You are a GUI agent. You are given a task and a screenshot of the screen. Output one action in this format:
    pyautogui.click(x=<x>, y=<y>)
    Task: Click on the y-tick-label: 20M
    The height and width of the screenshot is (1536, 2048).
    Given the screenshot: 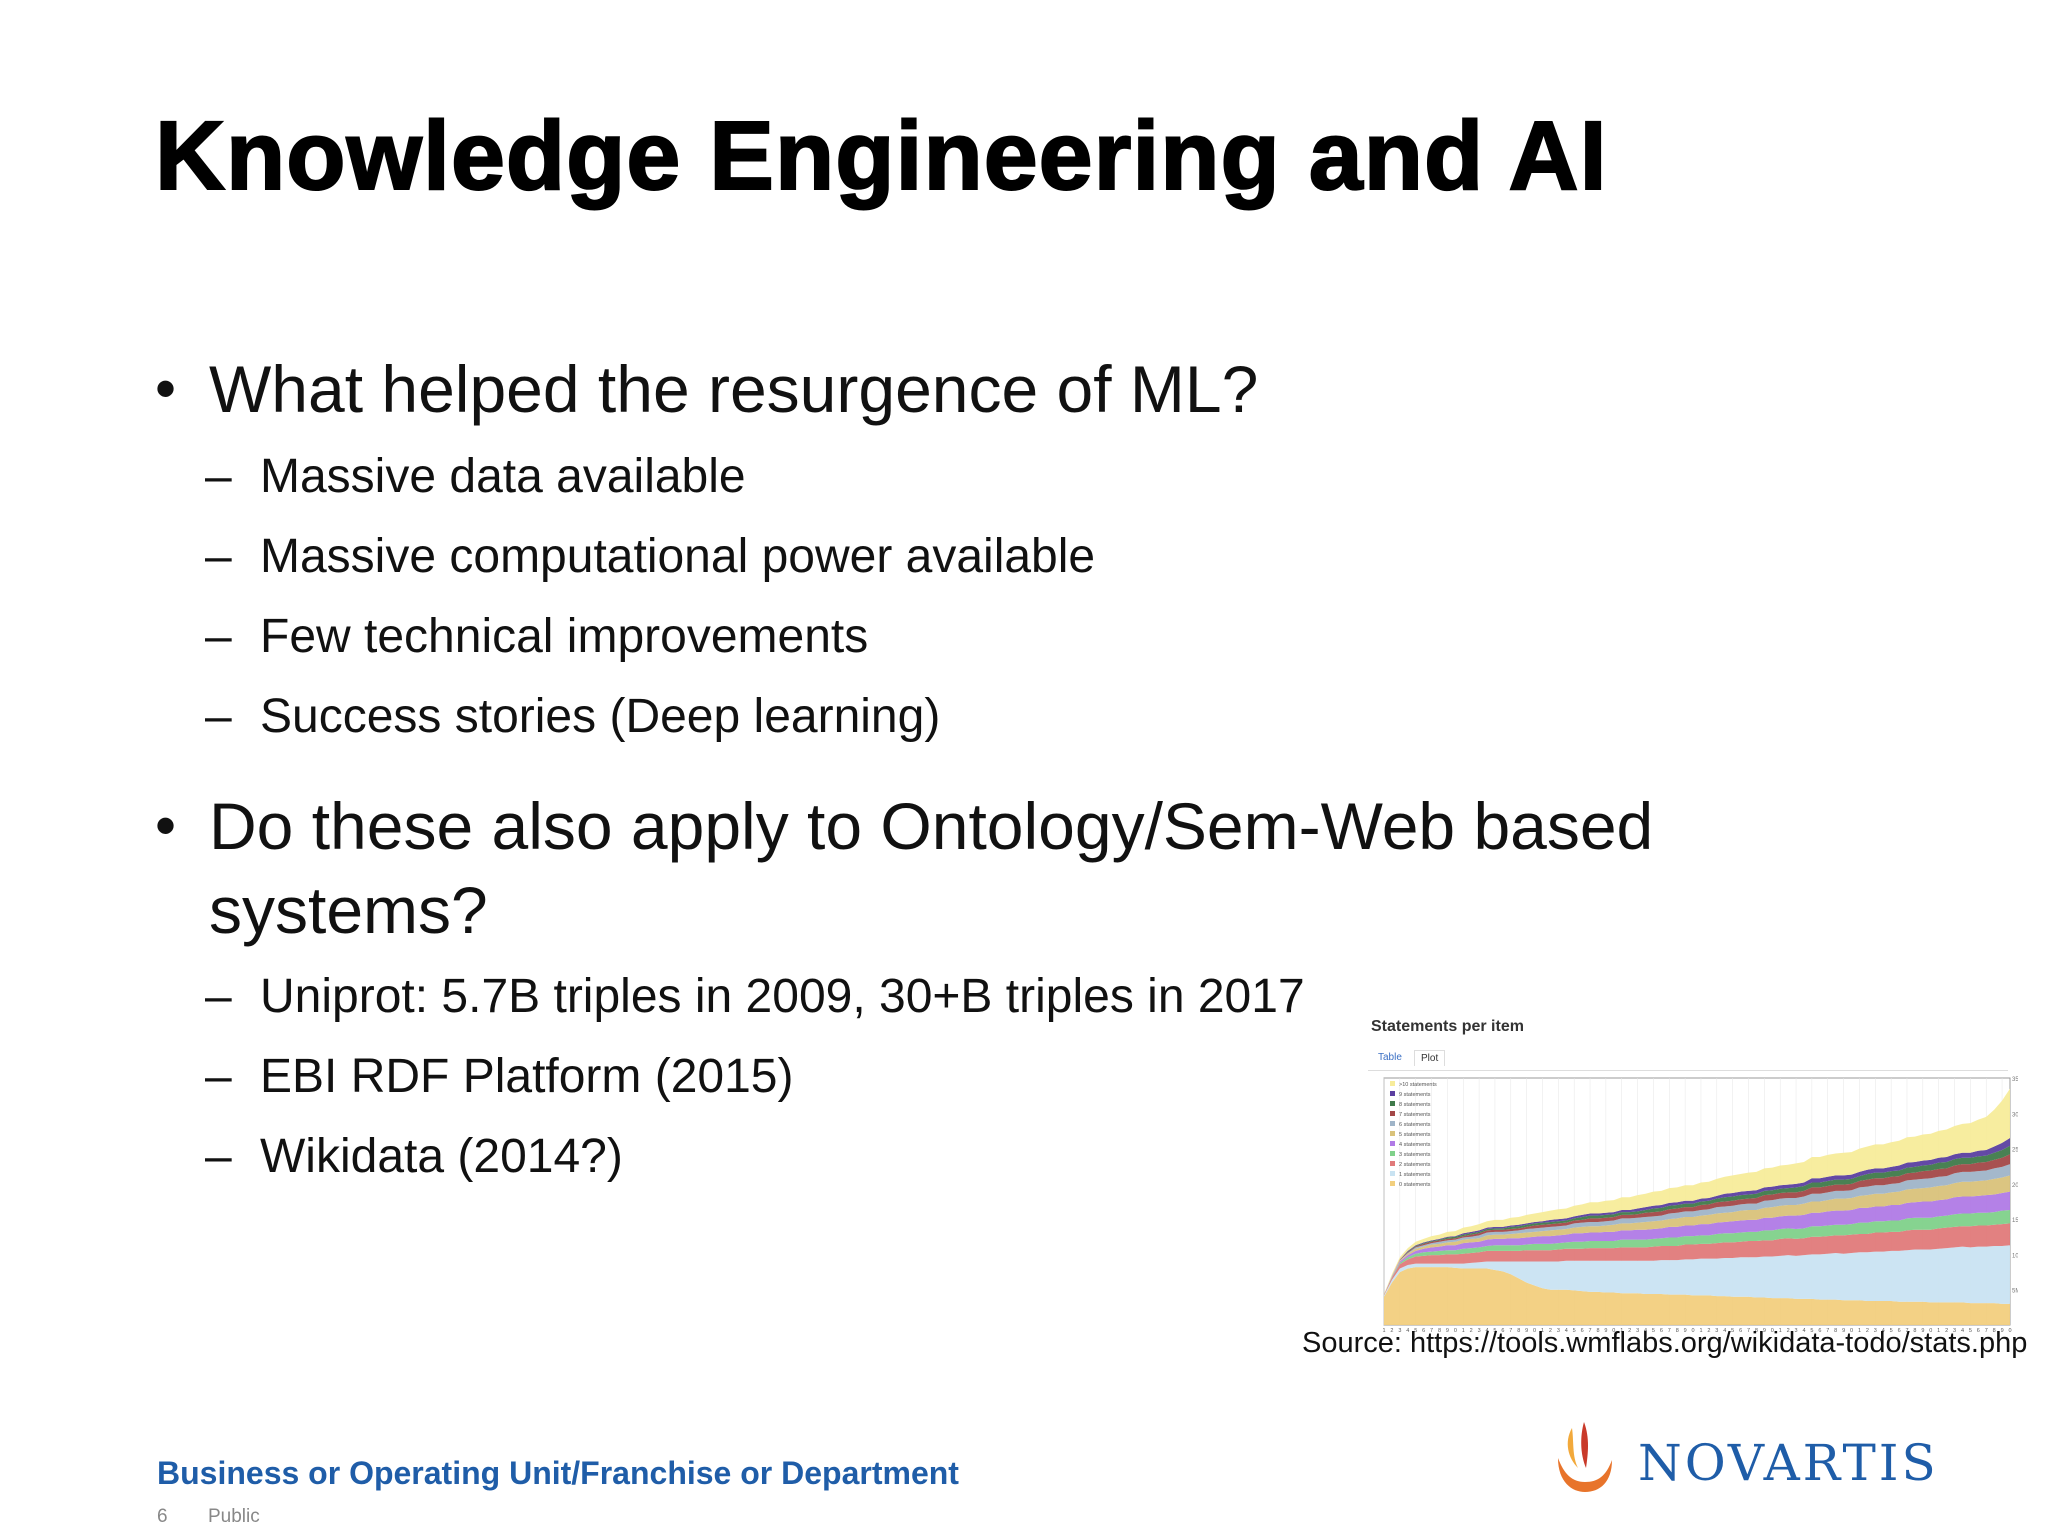 What is the action you would take?
    pyautogui.click(x=2015, y=1186)
    